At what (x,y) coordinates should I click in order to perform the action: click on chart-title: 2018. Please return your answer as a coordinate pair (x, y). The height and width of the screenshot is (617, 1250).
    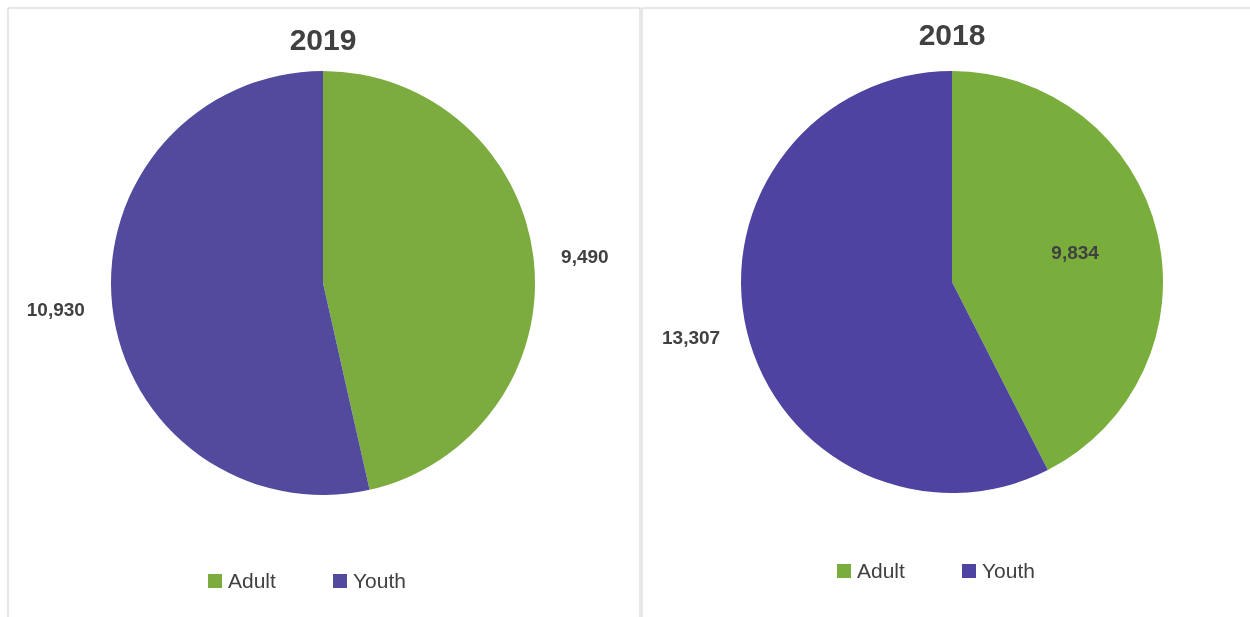
    Looking at the image, I should click on (952, 34).